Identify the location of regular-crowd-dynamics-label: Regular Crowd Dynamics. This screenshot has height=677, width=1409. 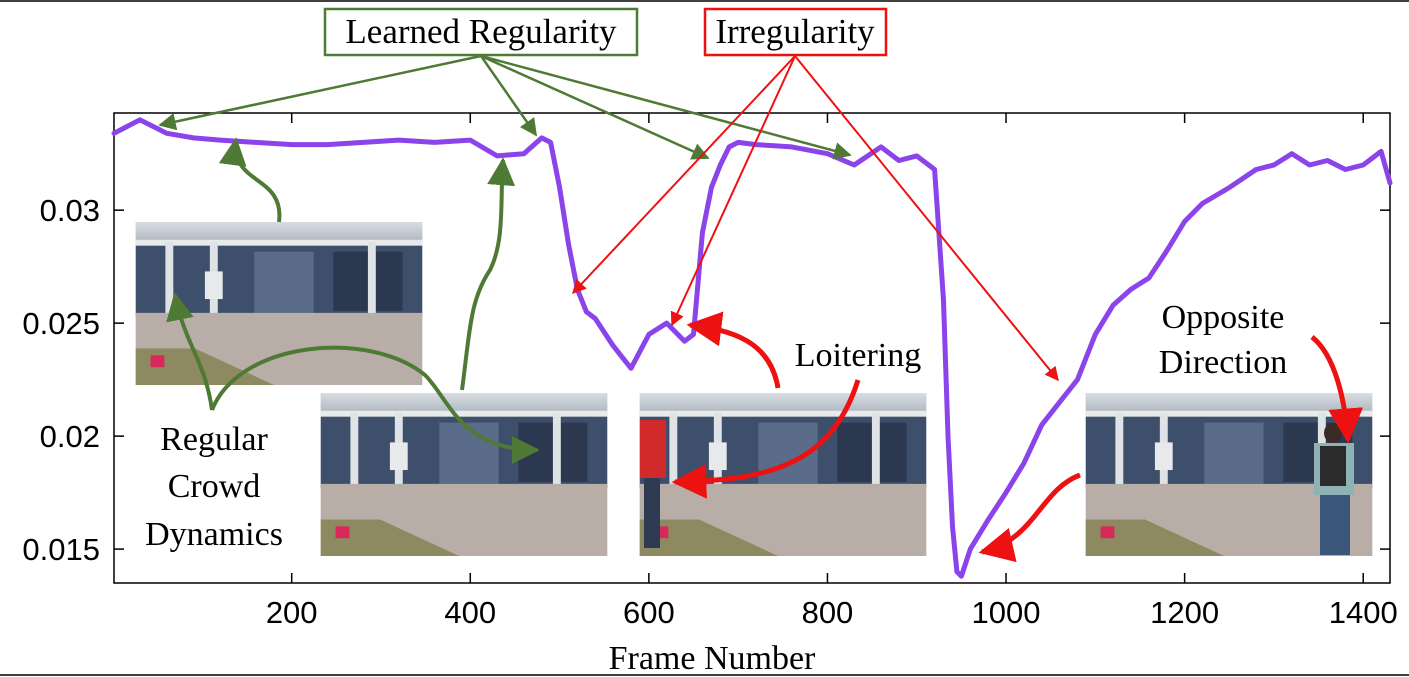
(214, 487).